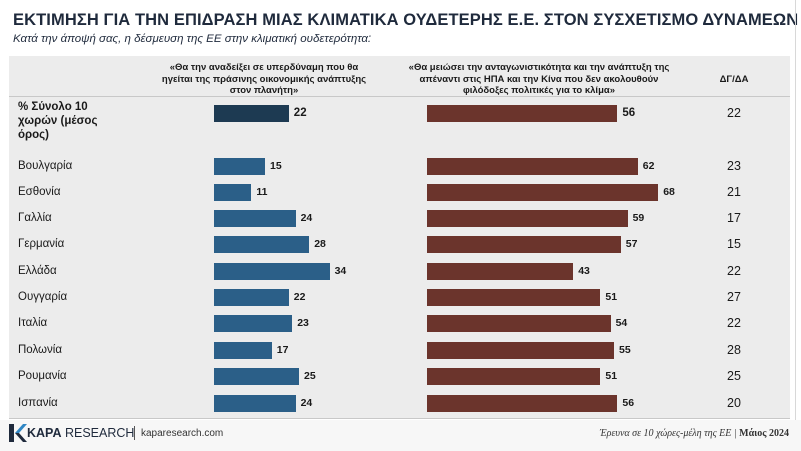 The width and height of the screenshot is (801, 451). What do you see at coordinates (631, 244) in the screenshot?
I see `value-label-climate: 57` at bounding box center [631, 244].